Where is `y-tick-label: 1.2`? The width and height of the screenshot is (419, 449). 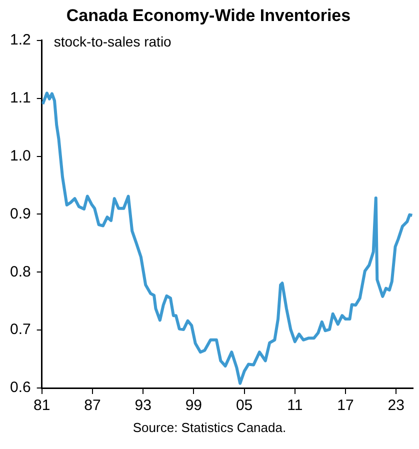
y-tick-label: 1.2 is located at coordinates (20, 40).